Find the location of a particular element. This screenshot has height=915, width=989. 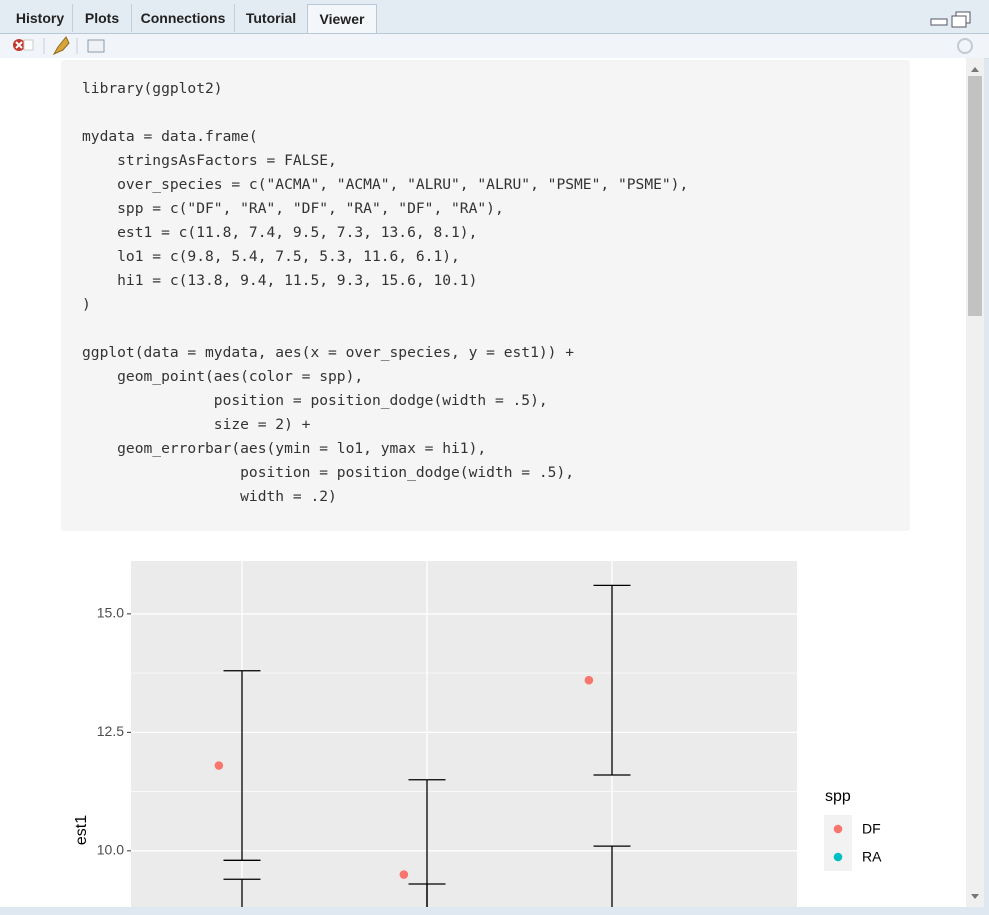

code-line: ) is located at coordinates (86, 304).